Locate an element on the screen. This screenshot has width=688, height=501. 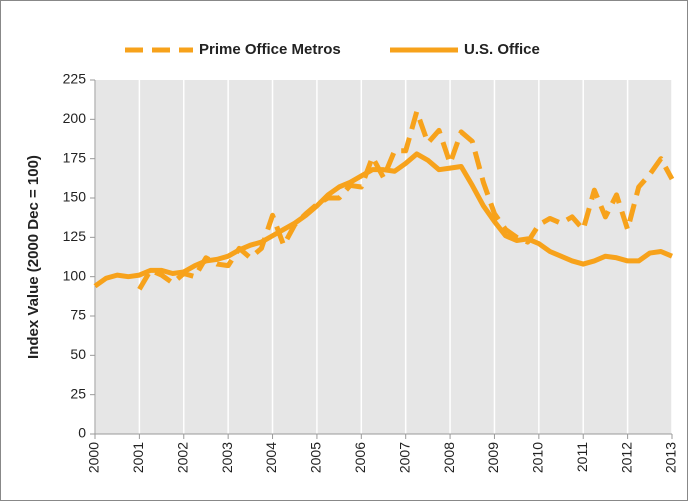
x-tick-label: 2002 is located at coordinates (182, 457).